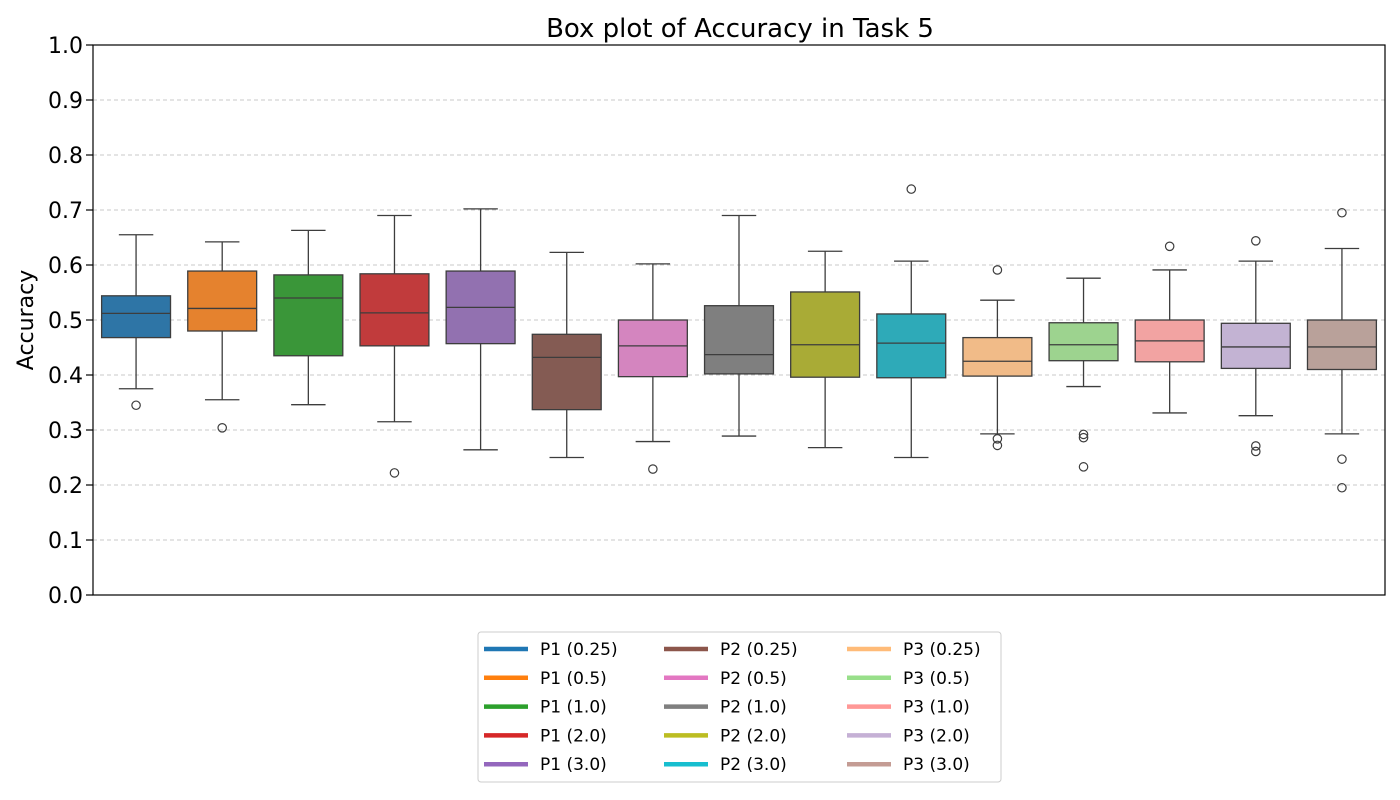  What do you see at coordinates (573, 736) in the screenshot?
I see `legend-label: P1 (2.0)` at bounding box center [573, 736].